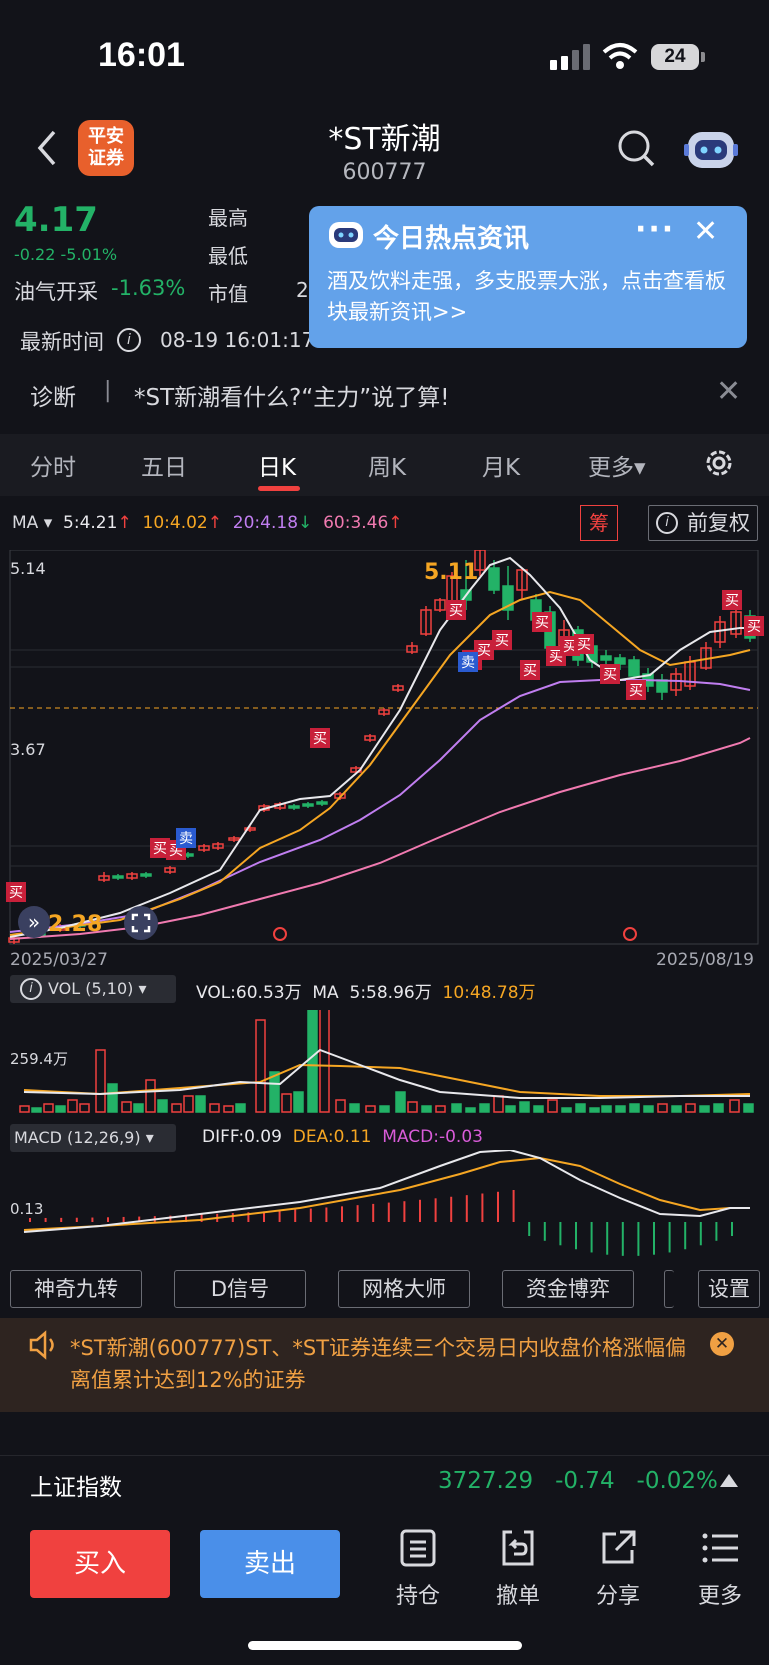 Image resolution: width=769 pixels, height=1665 pixels. What do you see at coordinates (418, 1548) in the screenshot?
I see `holdings-icon` at bounding box center [418, 1548].